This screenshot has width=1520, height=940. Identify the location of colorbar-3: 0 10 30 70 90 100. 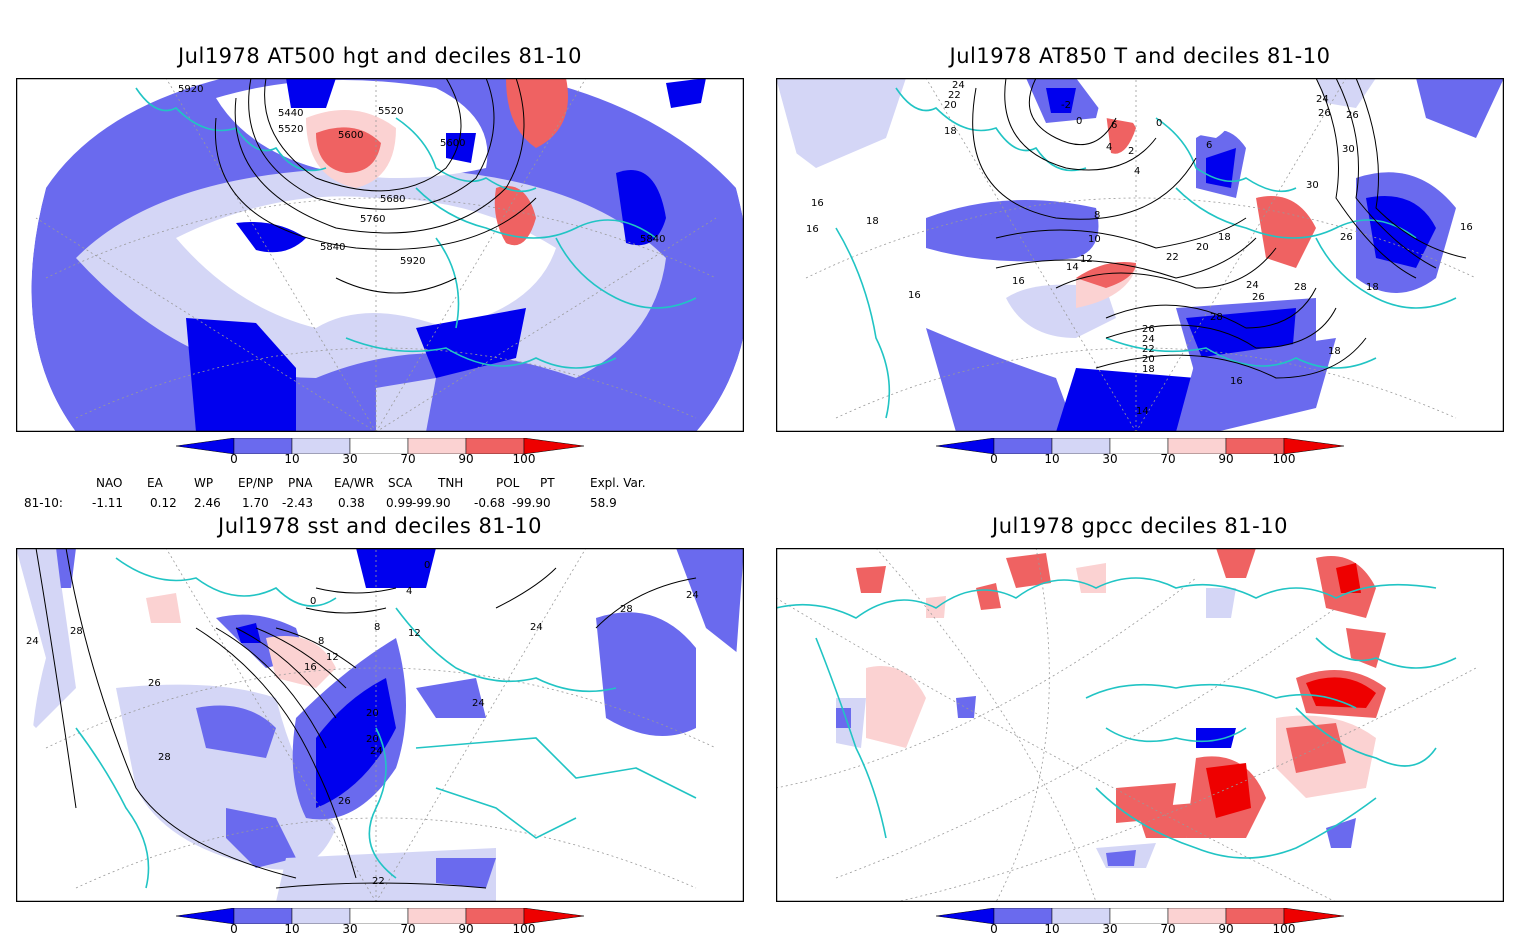
(380, 922).